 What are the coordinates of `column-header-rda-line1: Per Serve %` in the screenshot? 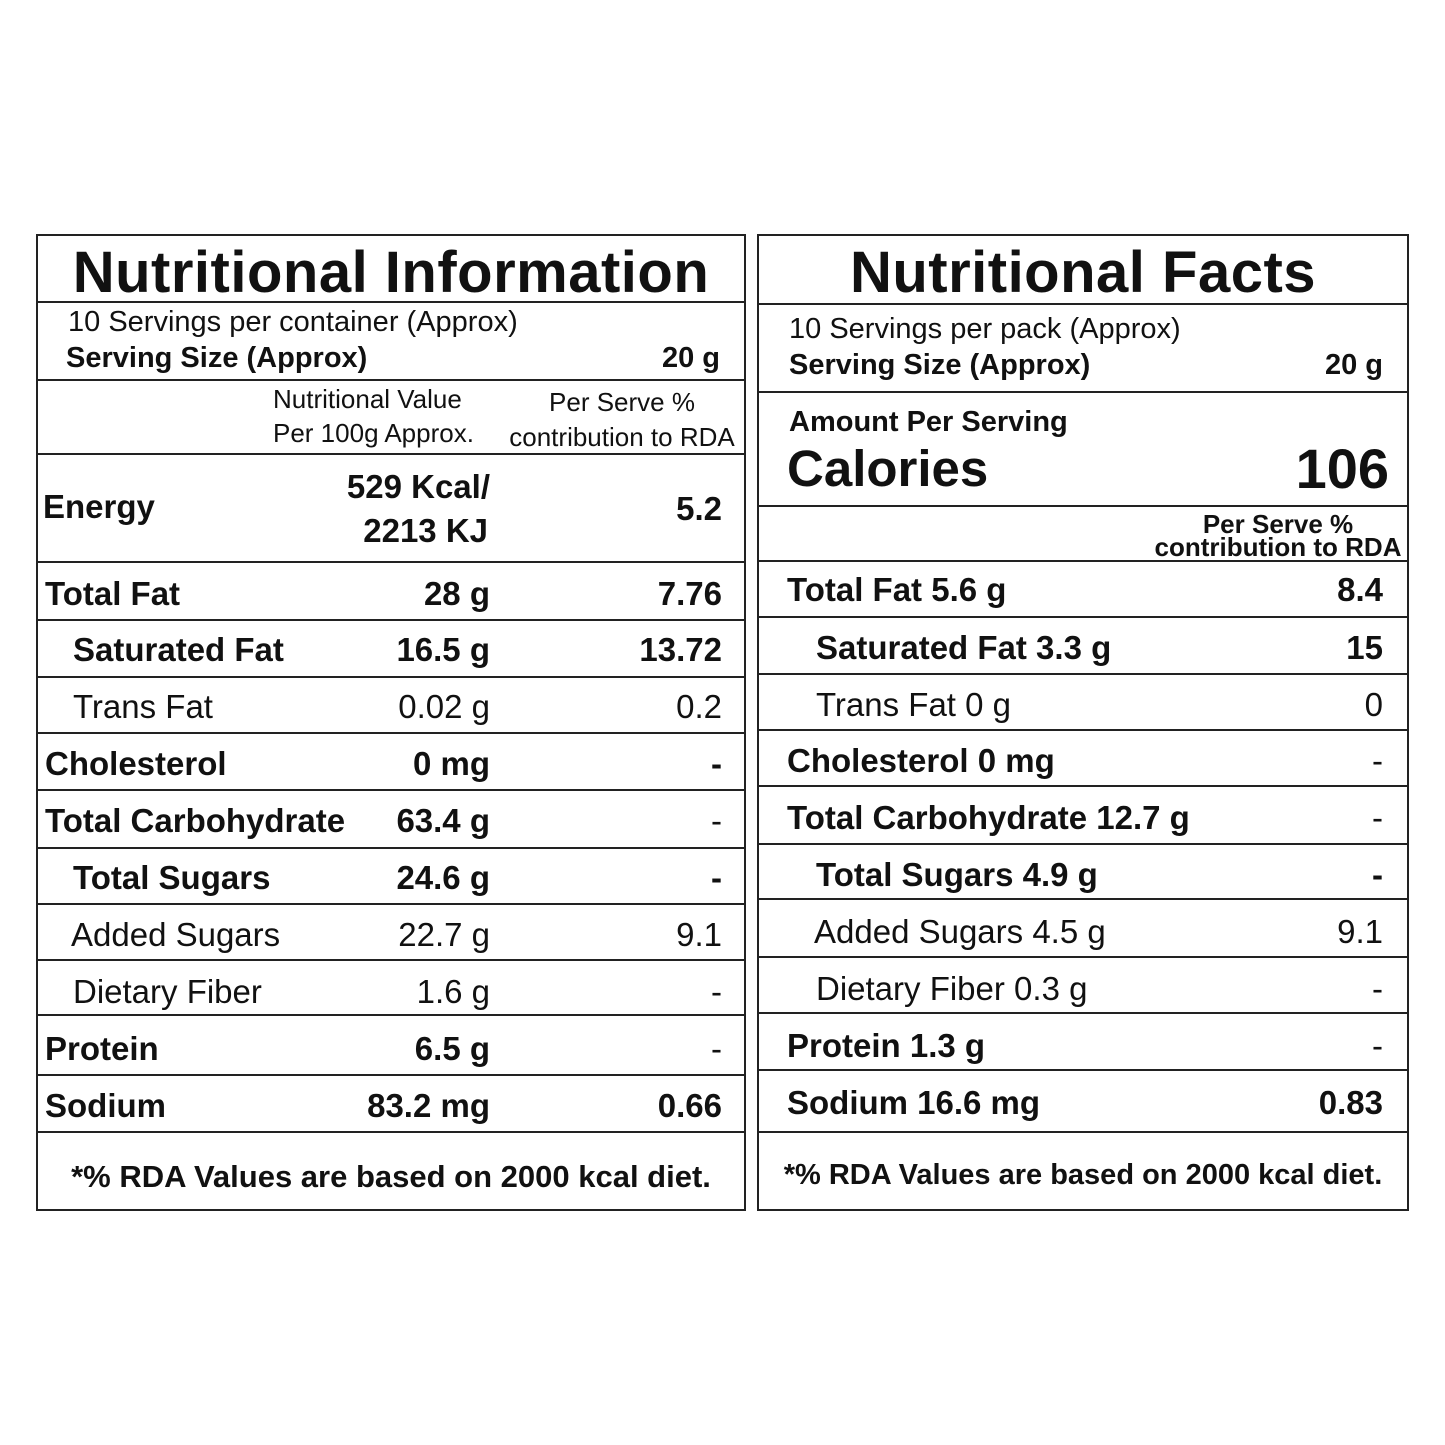 It's located at (622, 402).